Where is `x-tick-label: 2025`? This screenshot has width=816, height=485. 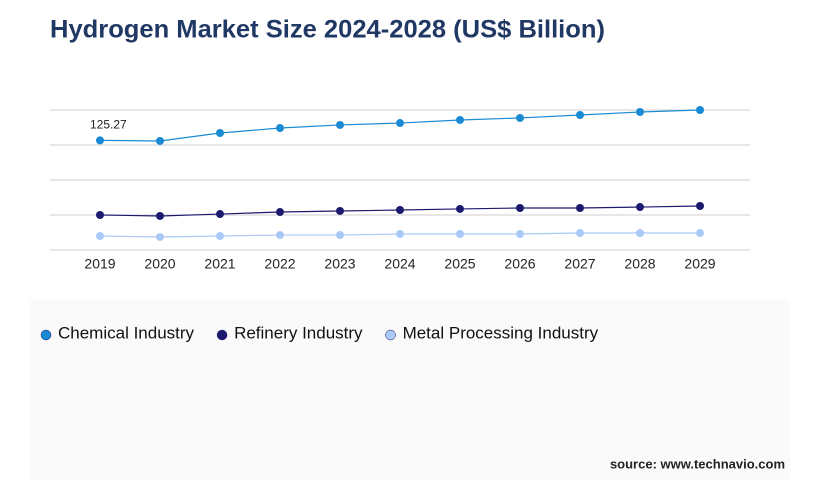 x-tick-label: 2025 is located at coordinates (459, 264).